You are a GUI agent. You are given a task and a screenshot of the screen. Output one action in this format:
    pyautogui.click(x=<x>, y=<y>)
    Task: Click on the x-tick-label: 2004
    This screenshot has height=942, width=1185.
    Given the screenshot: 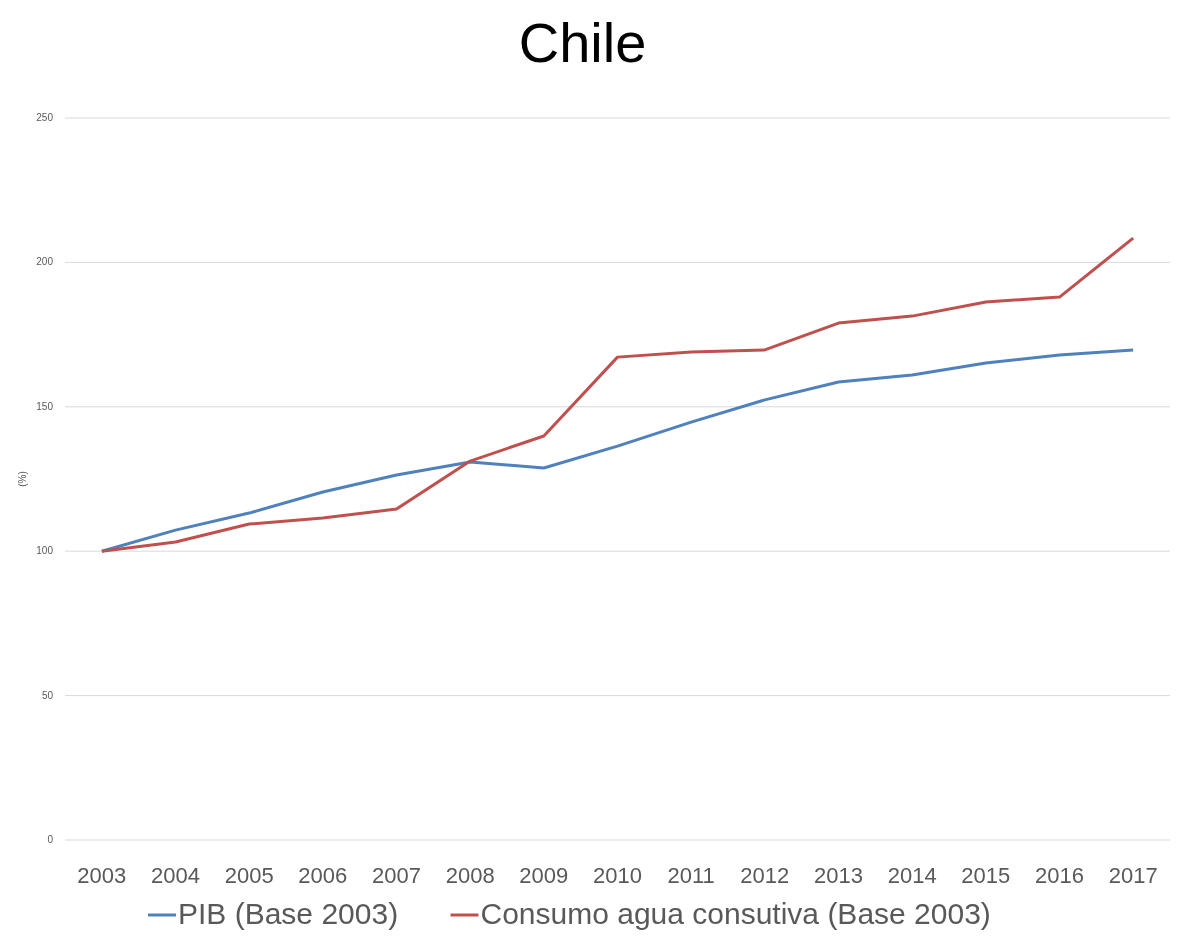 What is the action you would take?
    pyautogui.click(x=175, y=875)
    